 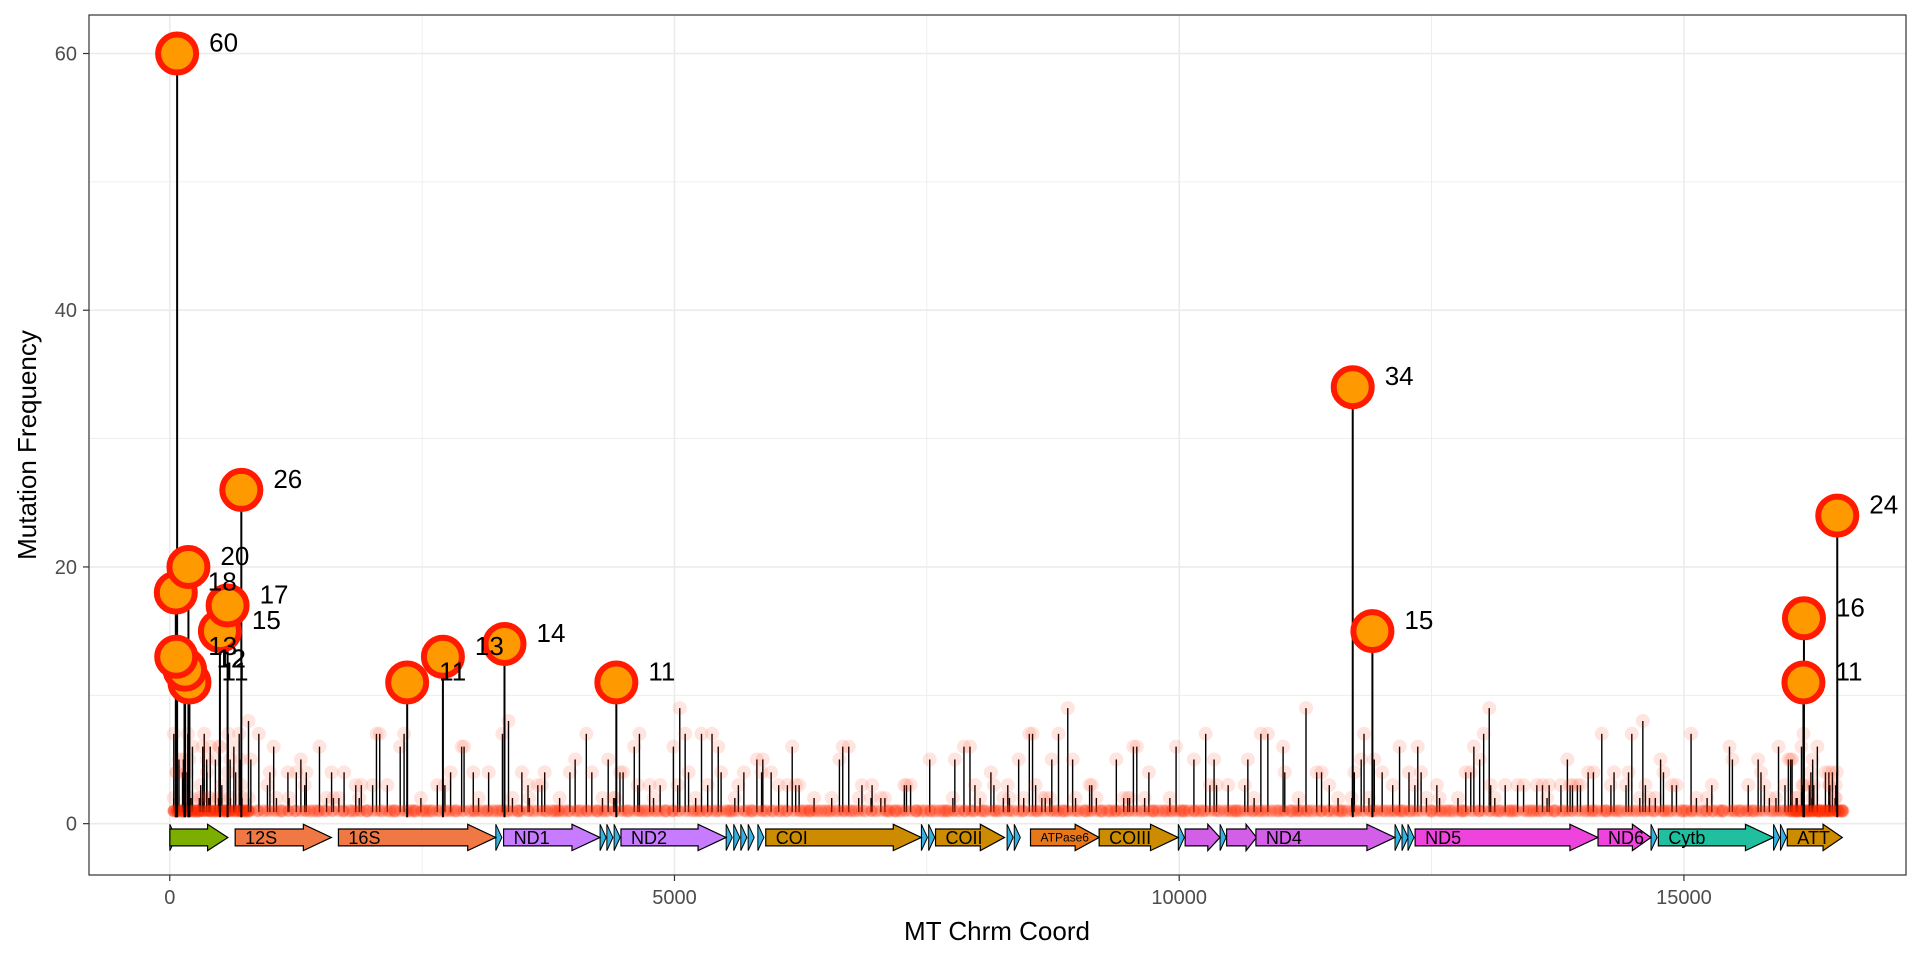 What do you see at coordinates (1883, 505) in the screenshot?
I see `point-label: 24` at bounding box center [1883, 505].